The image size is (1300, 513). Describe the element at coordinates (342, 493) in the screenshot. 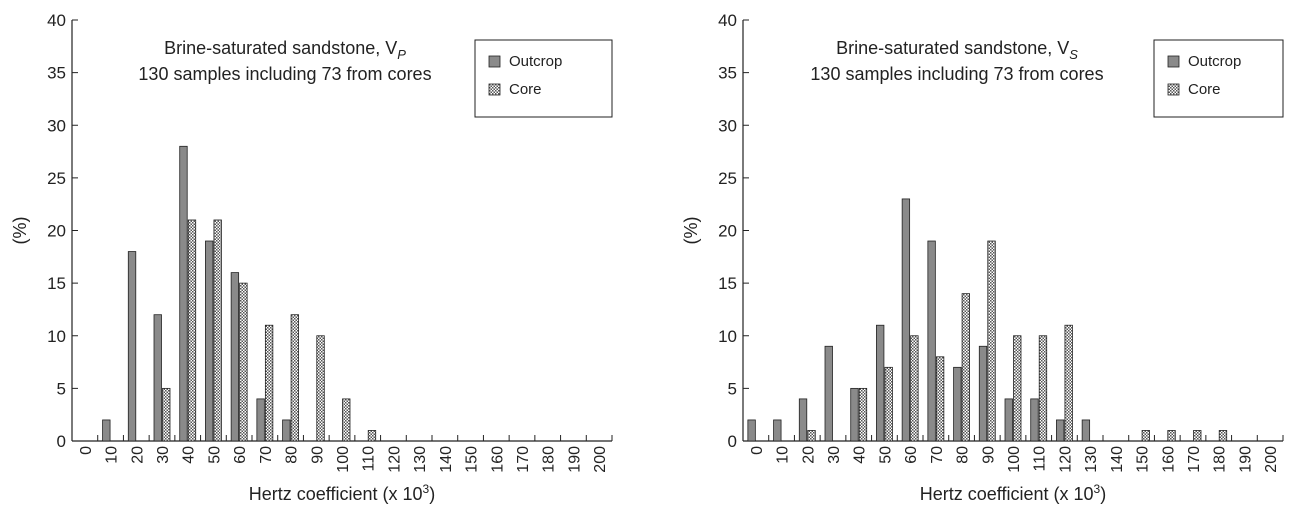

I see `x-axis-label: Hertz coefficient (x 103)` at that location.